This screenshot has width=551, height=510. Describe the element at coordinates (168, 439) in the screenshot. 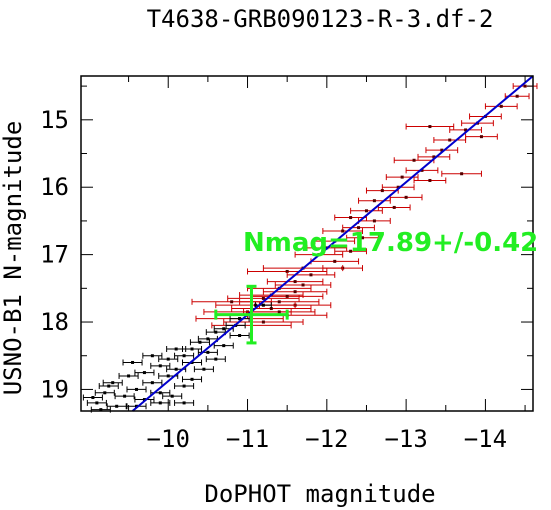

I see `x-tick-label: −10` at that location.